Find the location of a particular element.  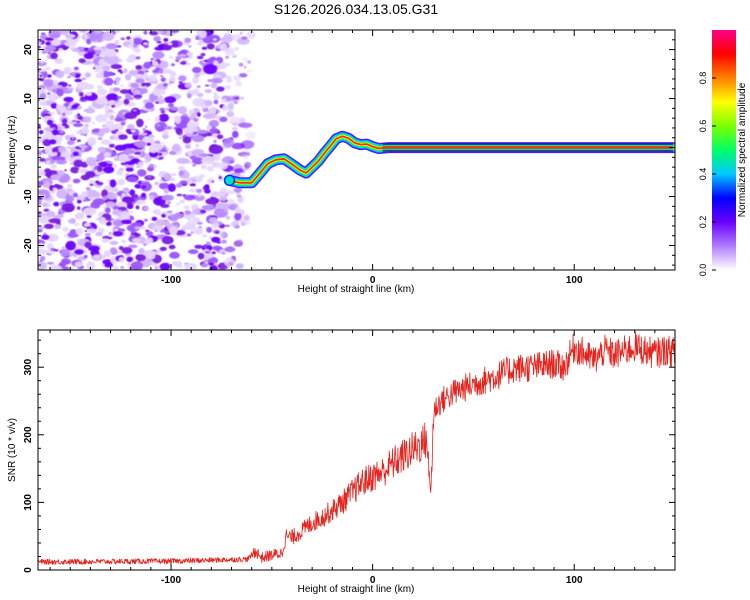

colorbar-tick-label: 0.0 is located at coordinates (703, 270).